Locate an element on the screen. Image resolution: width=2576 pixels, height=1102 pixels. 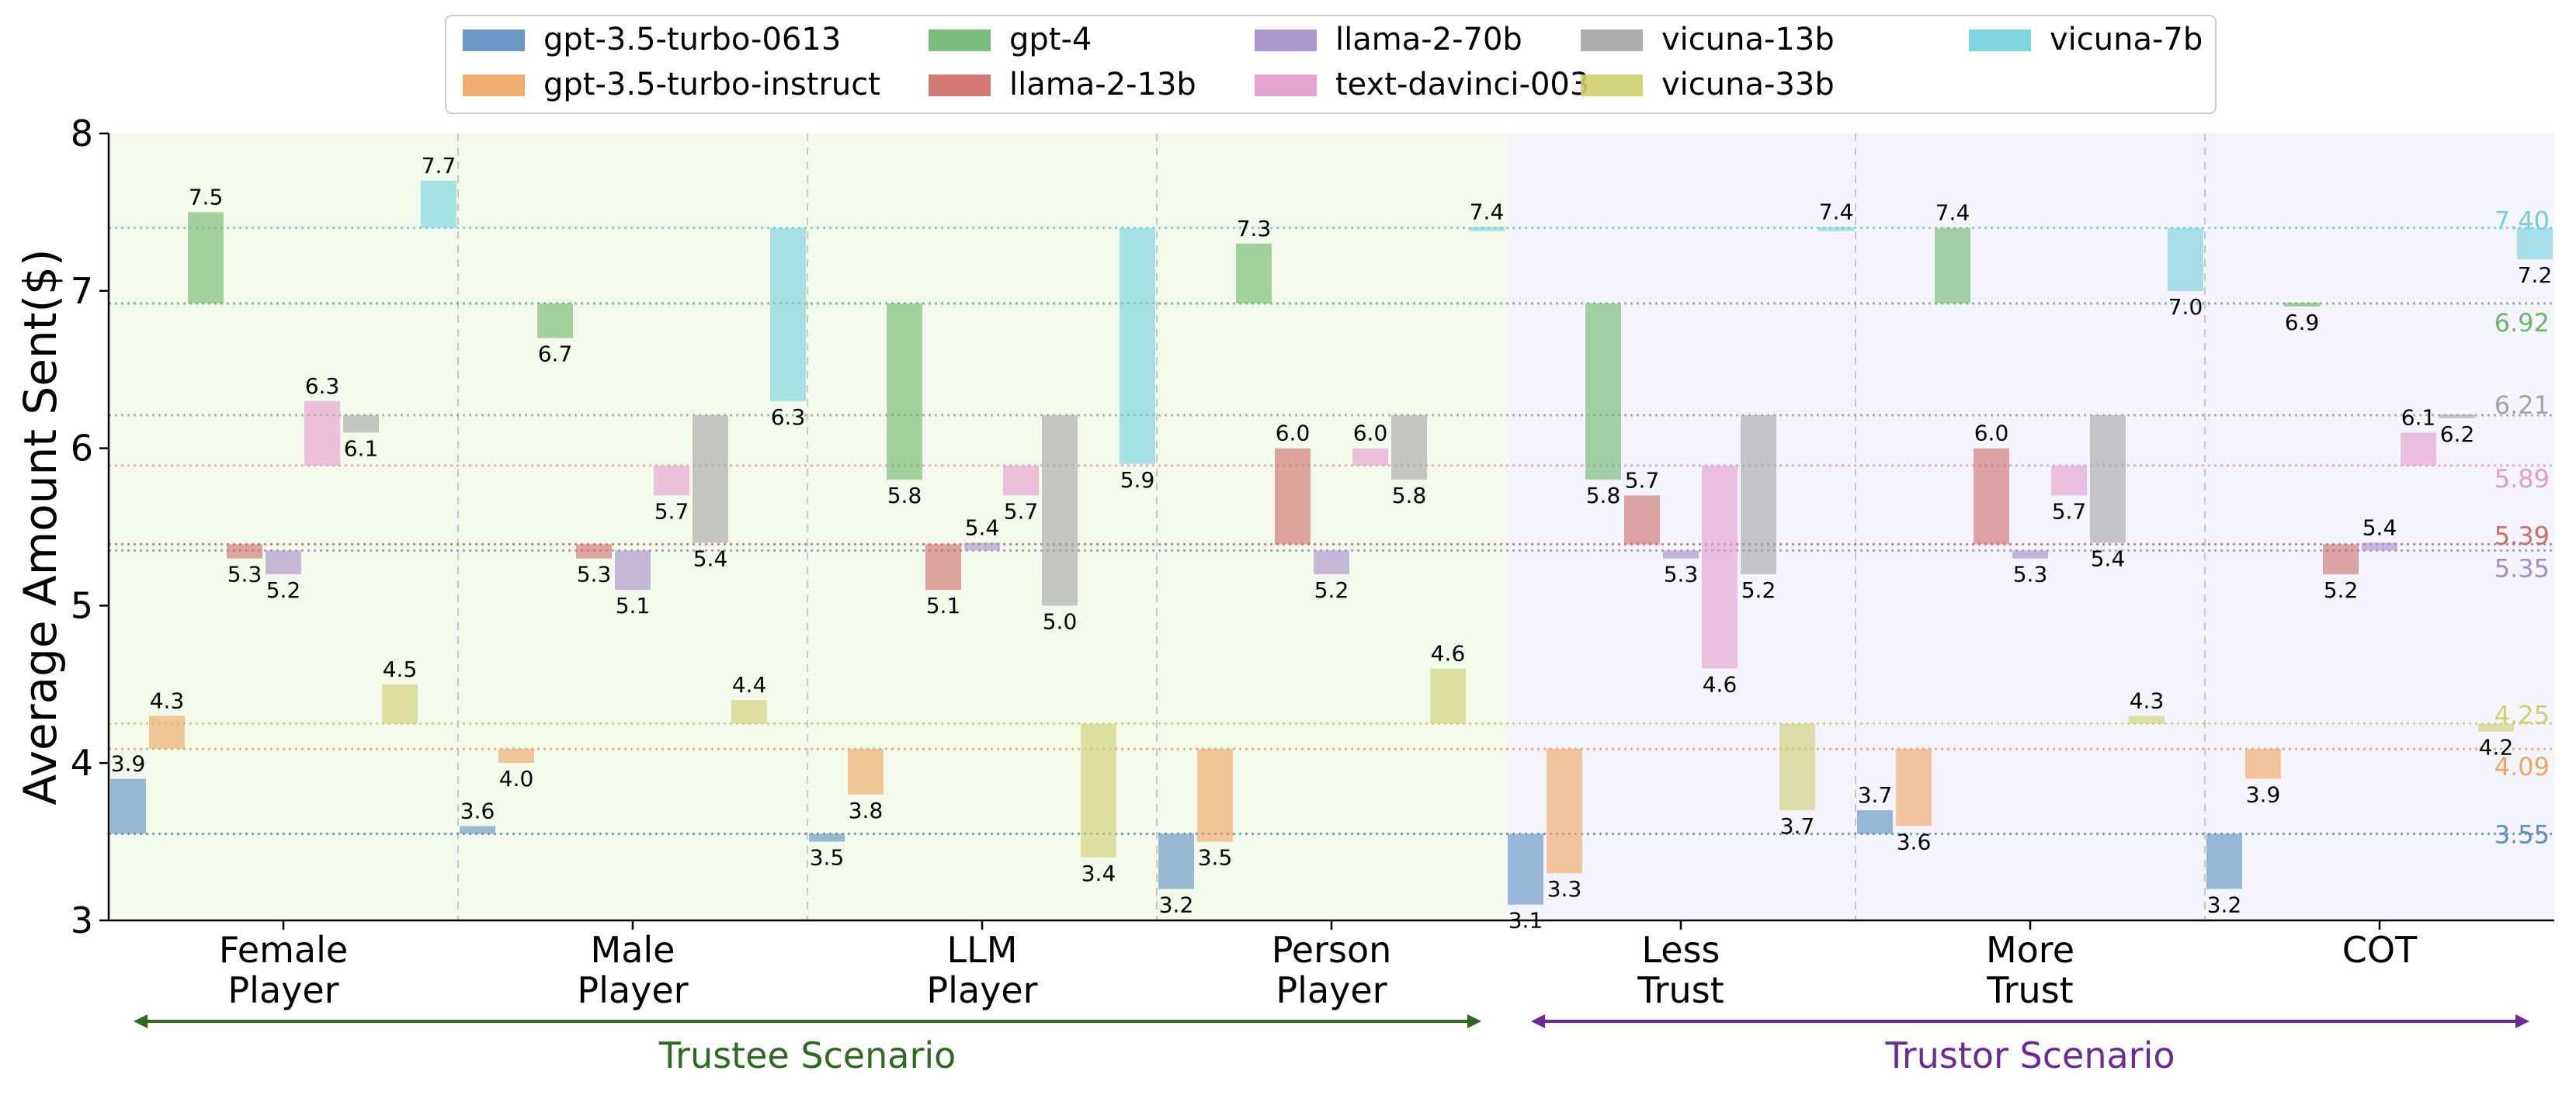
bar-value-label: 3.7 is located at coordinates (1875, 795).